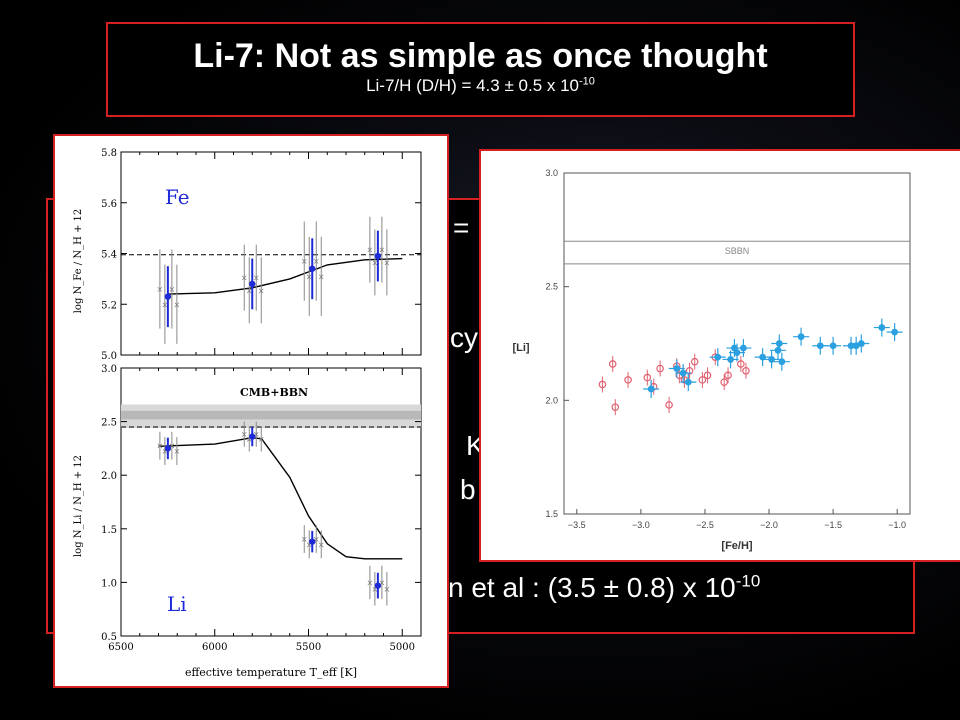 The height and width of the screenshot is (720, 960). What do you see at coordinates (177, 197) in the screenshot?
I see `fe-panel-label: Fe` at bounding box center [177, 197].